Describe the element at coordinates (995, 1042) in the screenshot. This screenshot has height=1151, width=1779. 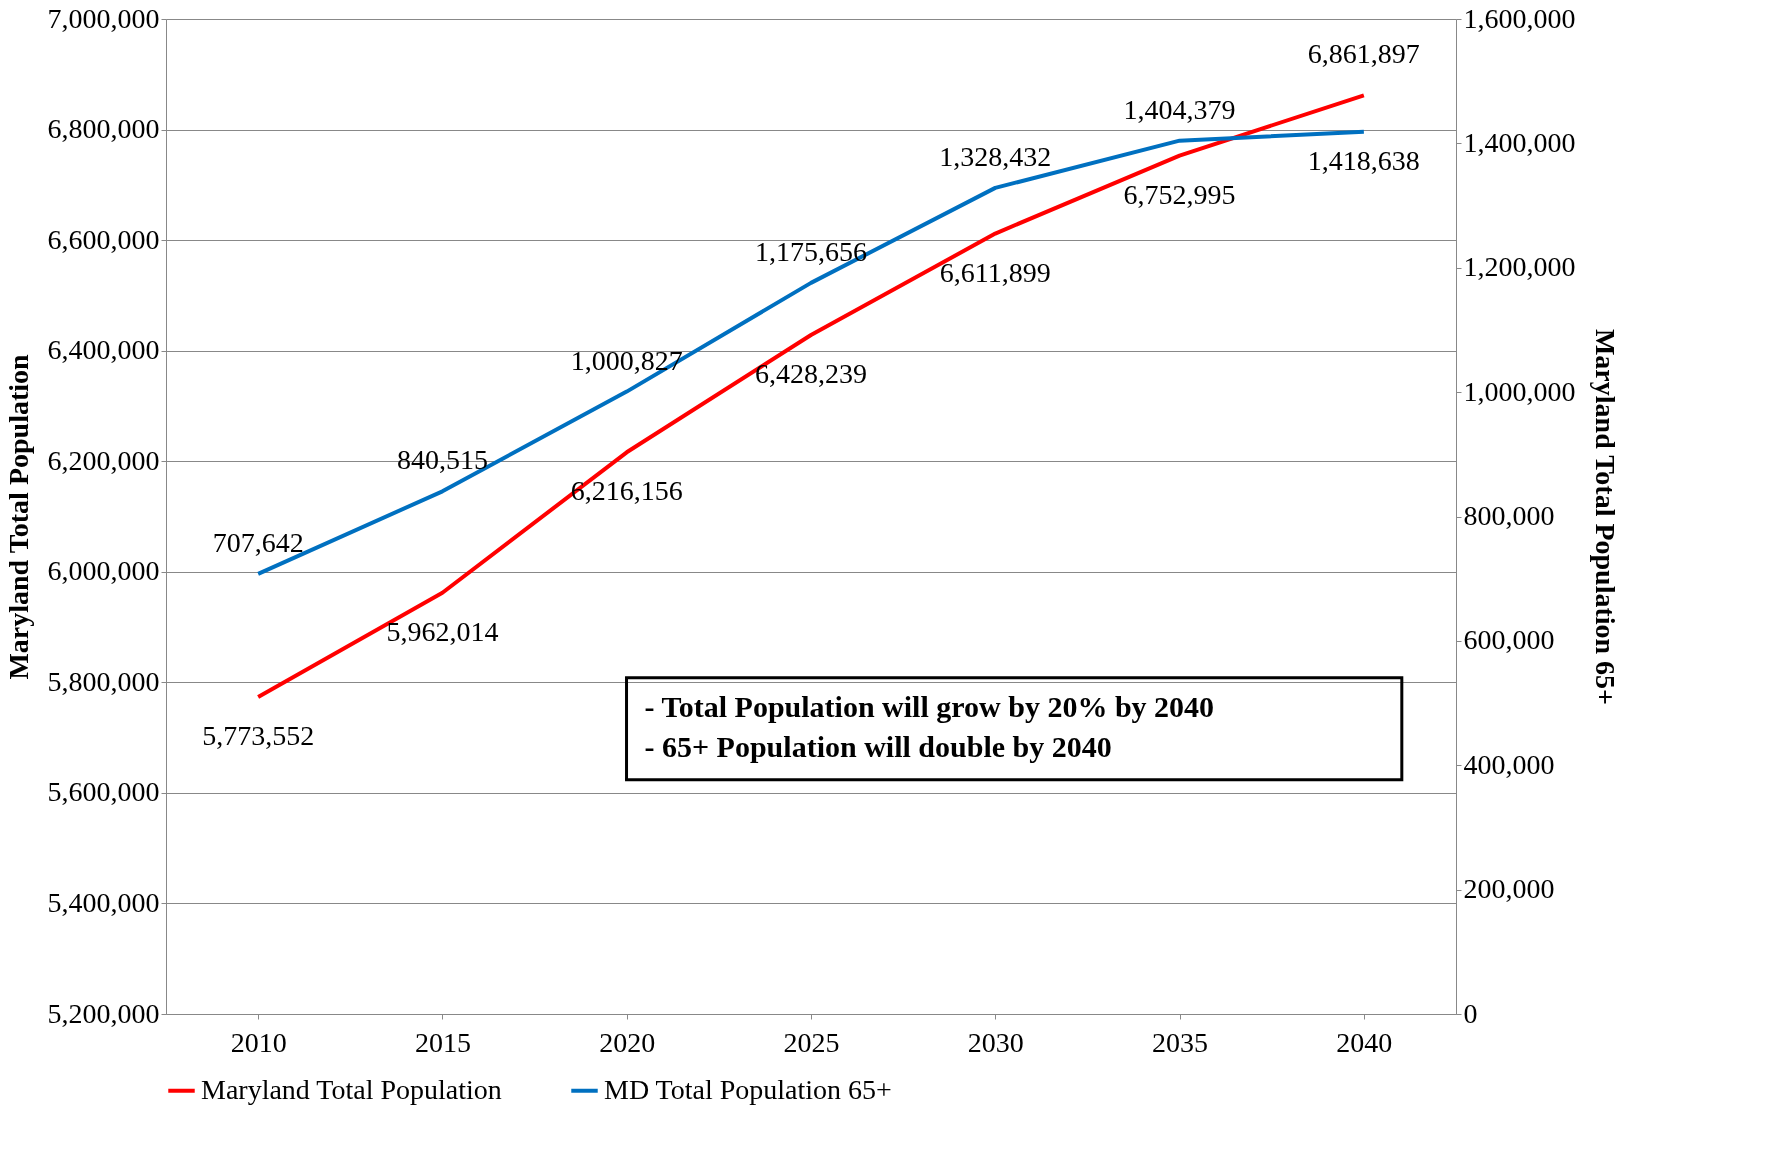
I see `x-tick-label: 2030` at that location.